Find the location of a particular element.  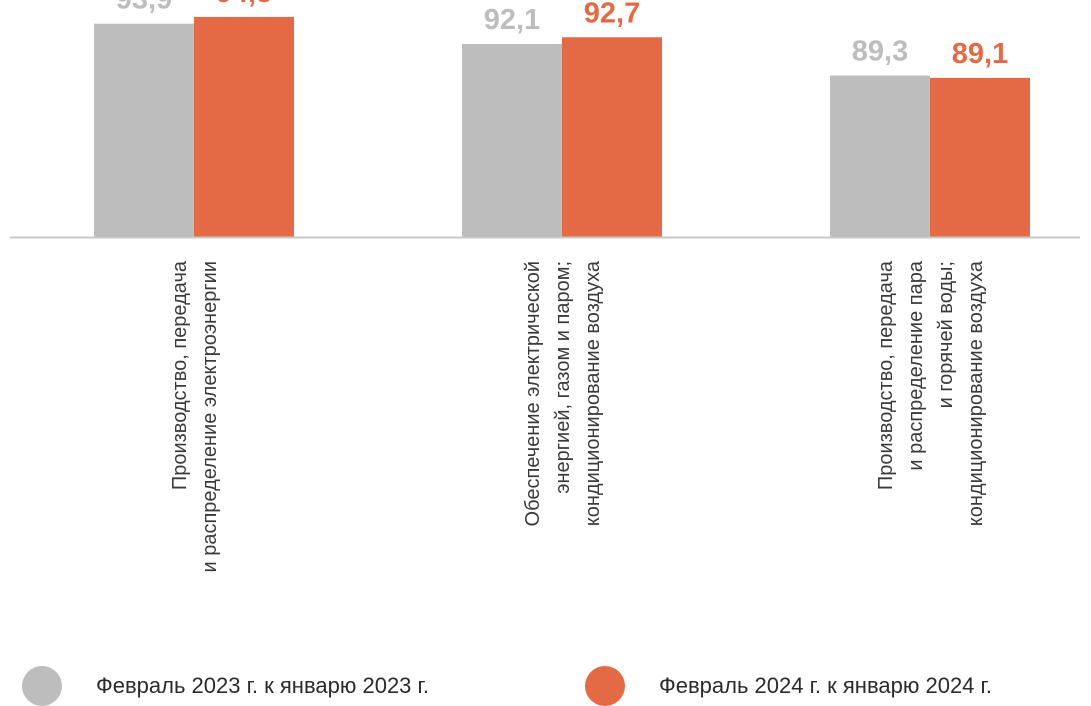

value-label-series-1-category-1: 93,9 is located at coordinates (144, 8).